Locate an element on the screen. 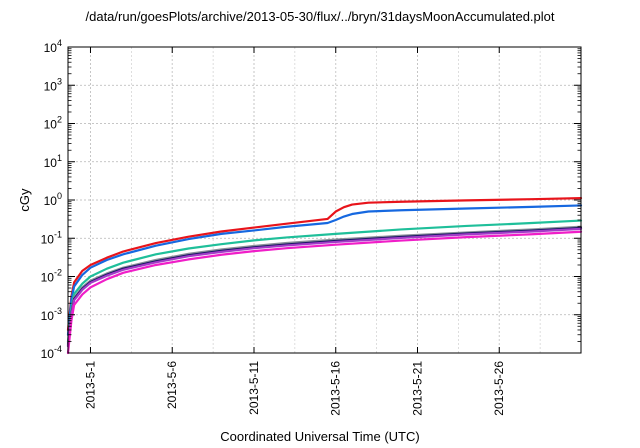 The height and width of the screenshot is (448, 640). x-tick-label: 2013-5-1 is located at coordinates (90, 385).